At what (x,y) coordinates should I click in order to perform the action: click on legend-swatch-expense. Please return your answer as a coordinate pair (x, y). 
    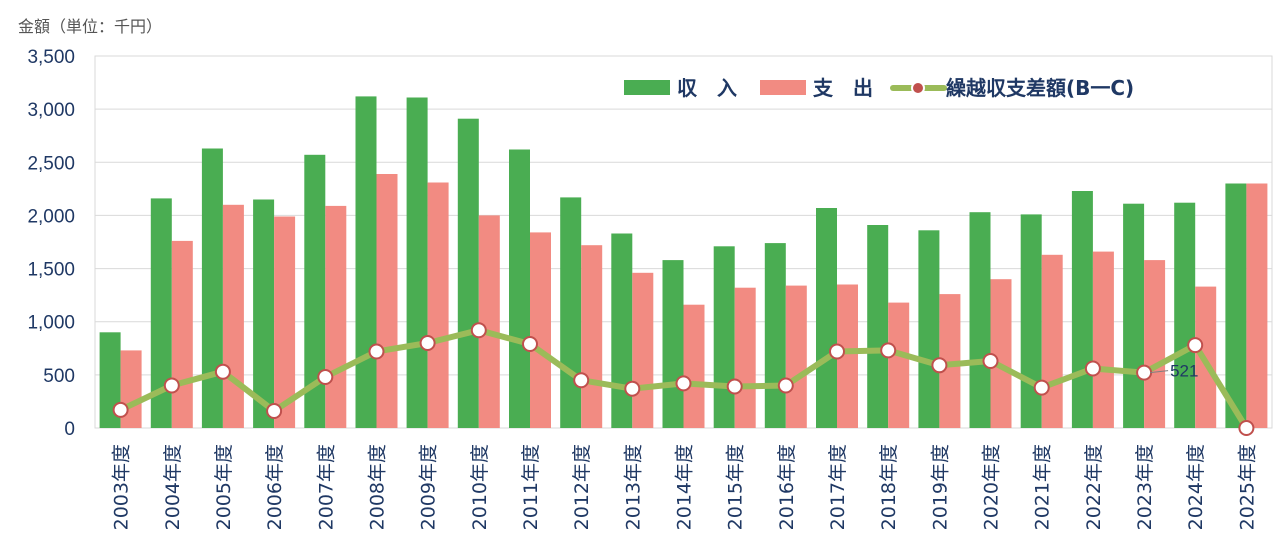
    Looking at the image, I should click on (783, 87).